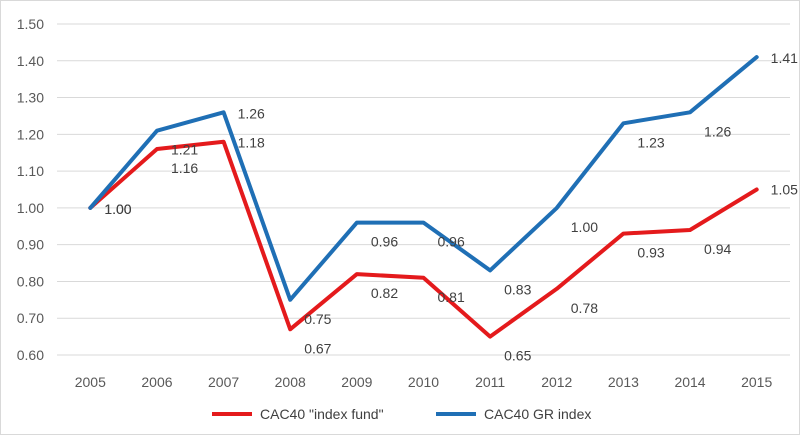 This screenshot has width=800, height=435. I want to click on x-tick-label: 2012, so click(556, 382).